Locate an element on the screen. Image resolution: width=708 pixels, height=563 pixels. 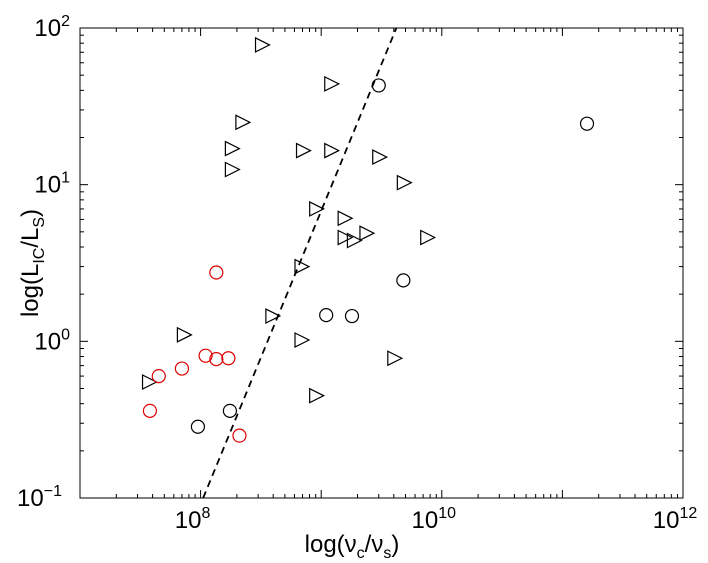
y-tick-label: 10⁻¹ is located at coordinates (39, 497).